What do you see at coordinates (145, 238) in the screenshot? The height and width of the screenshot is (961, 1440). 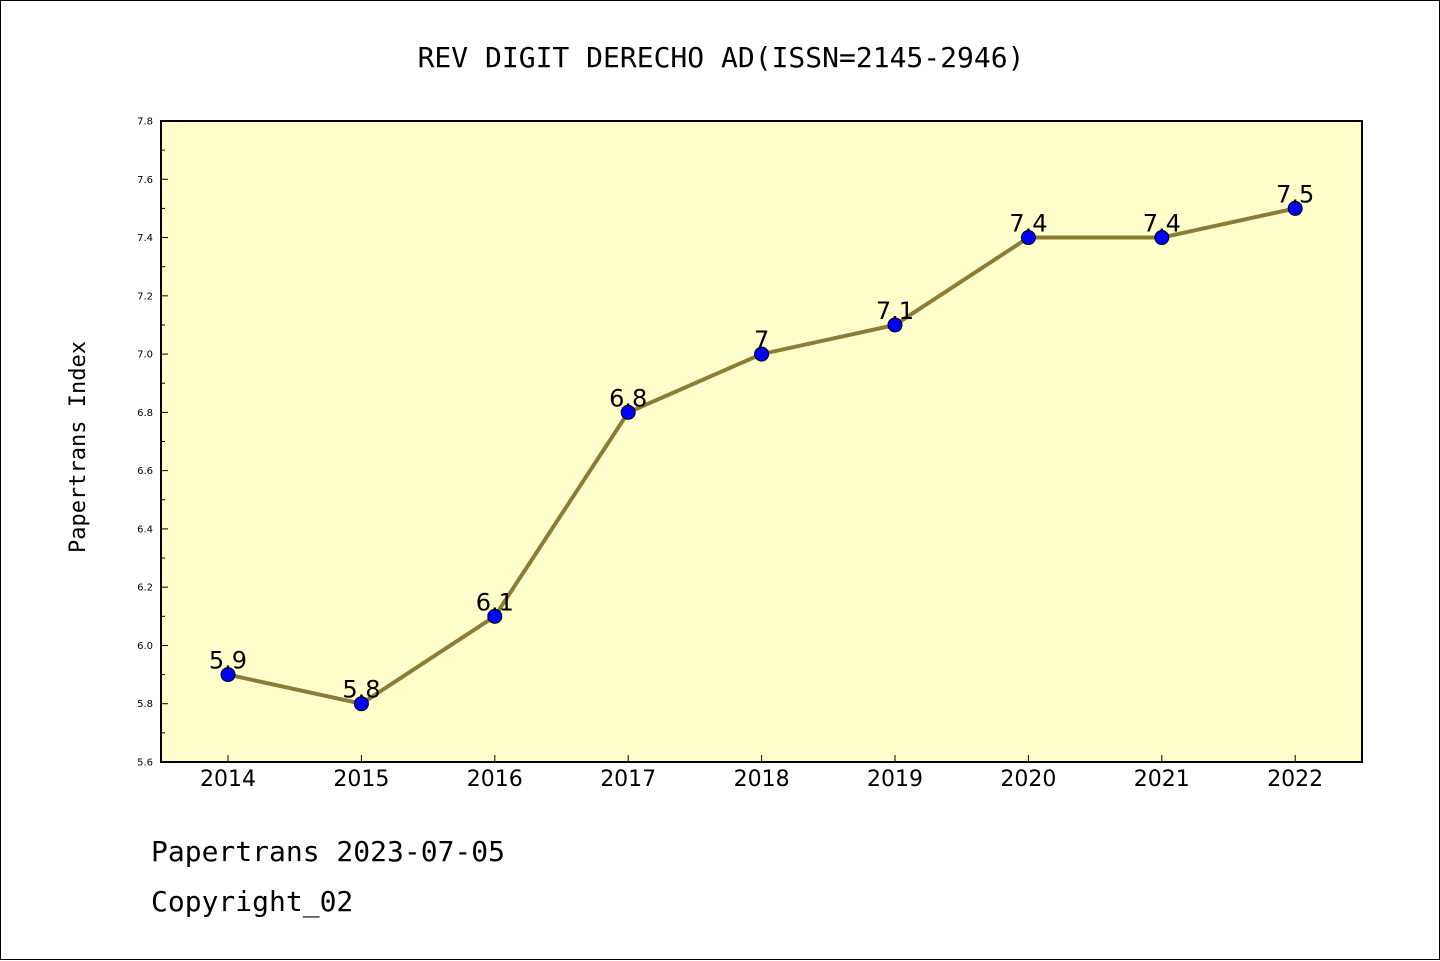 I see `y-tick-label: 7.4` at bounding box center [145, 238].